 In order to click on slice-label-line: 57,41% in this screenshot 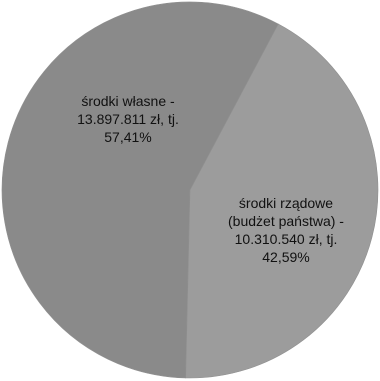, I will do `click(128, 137)`.